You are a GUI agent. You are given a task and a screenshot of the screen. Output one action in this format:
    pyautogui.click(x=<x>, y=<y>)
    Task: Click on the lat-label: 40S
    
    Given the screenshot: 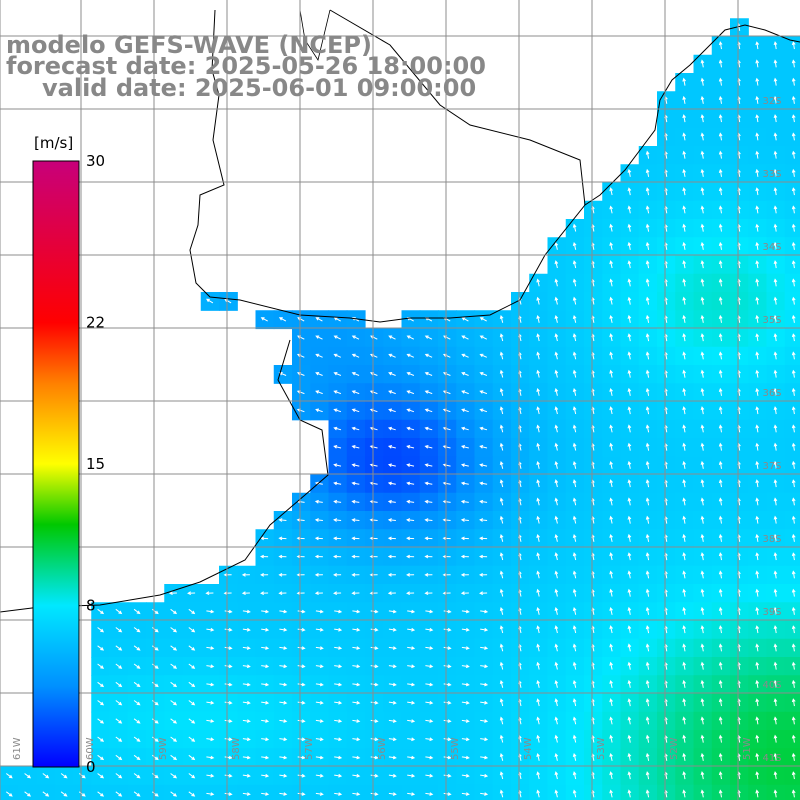 What is the action you would take?
    pyautogui.click(x=771, y=685)
    